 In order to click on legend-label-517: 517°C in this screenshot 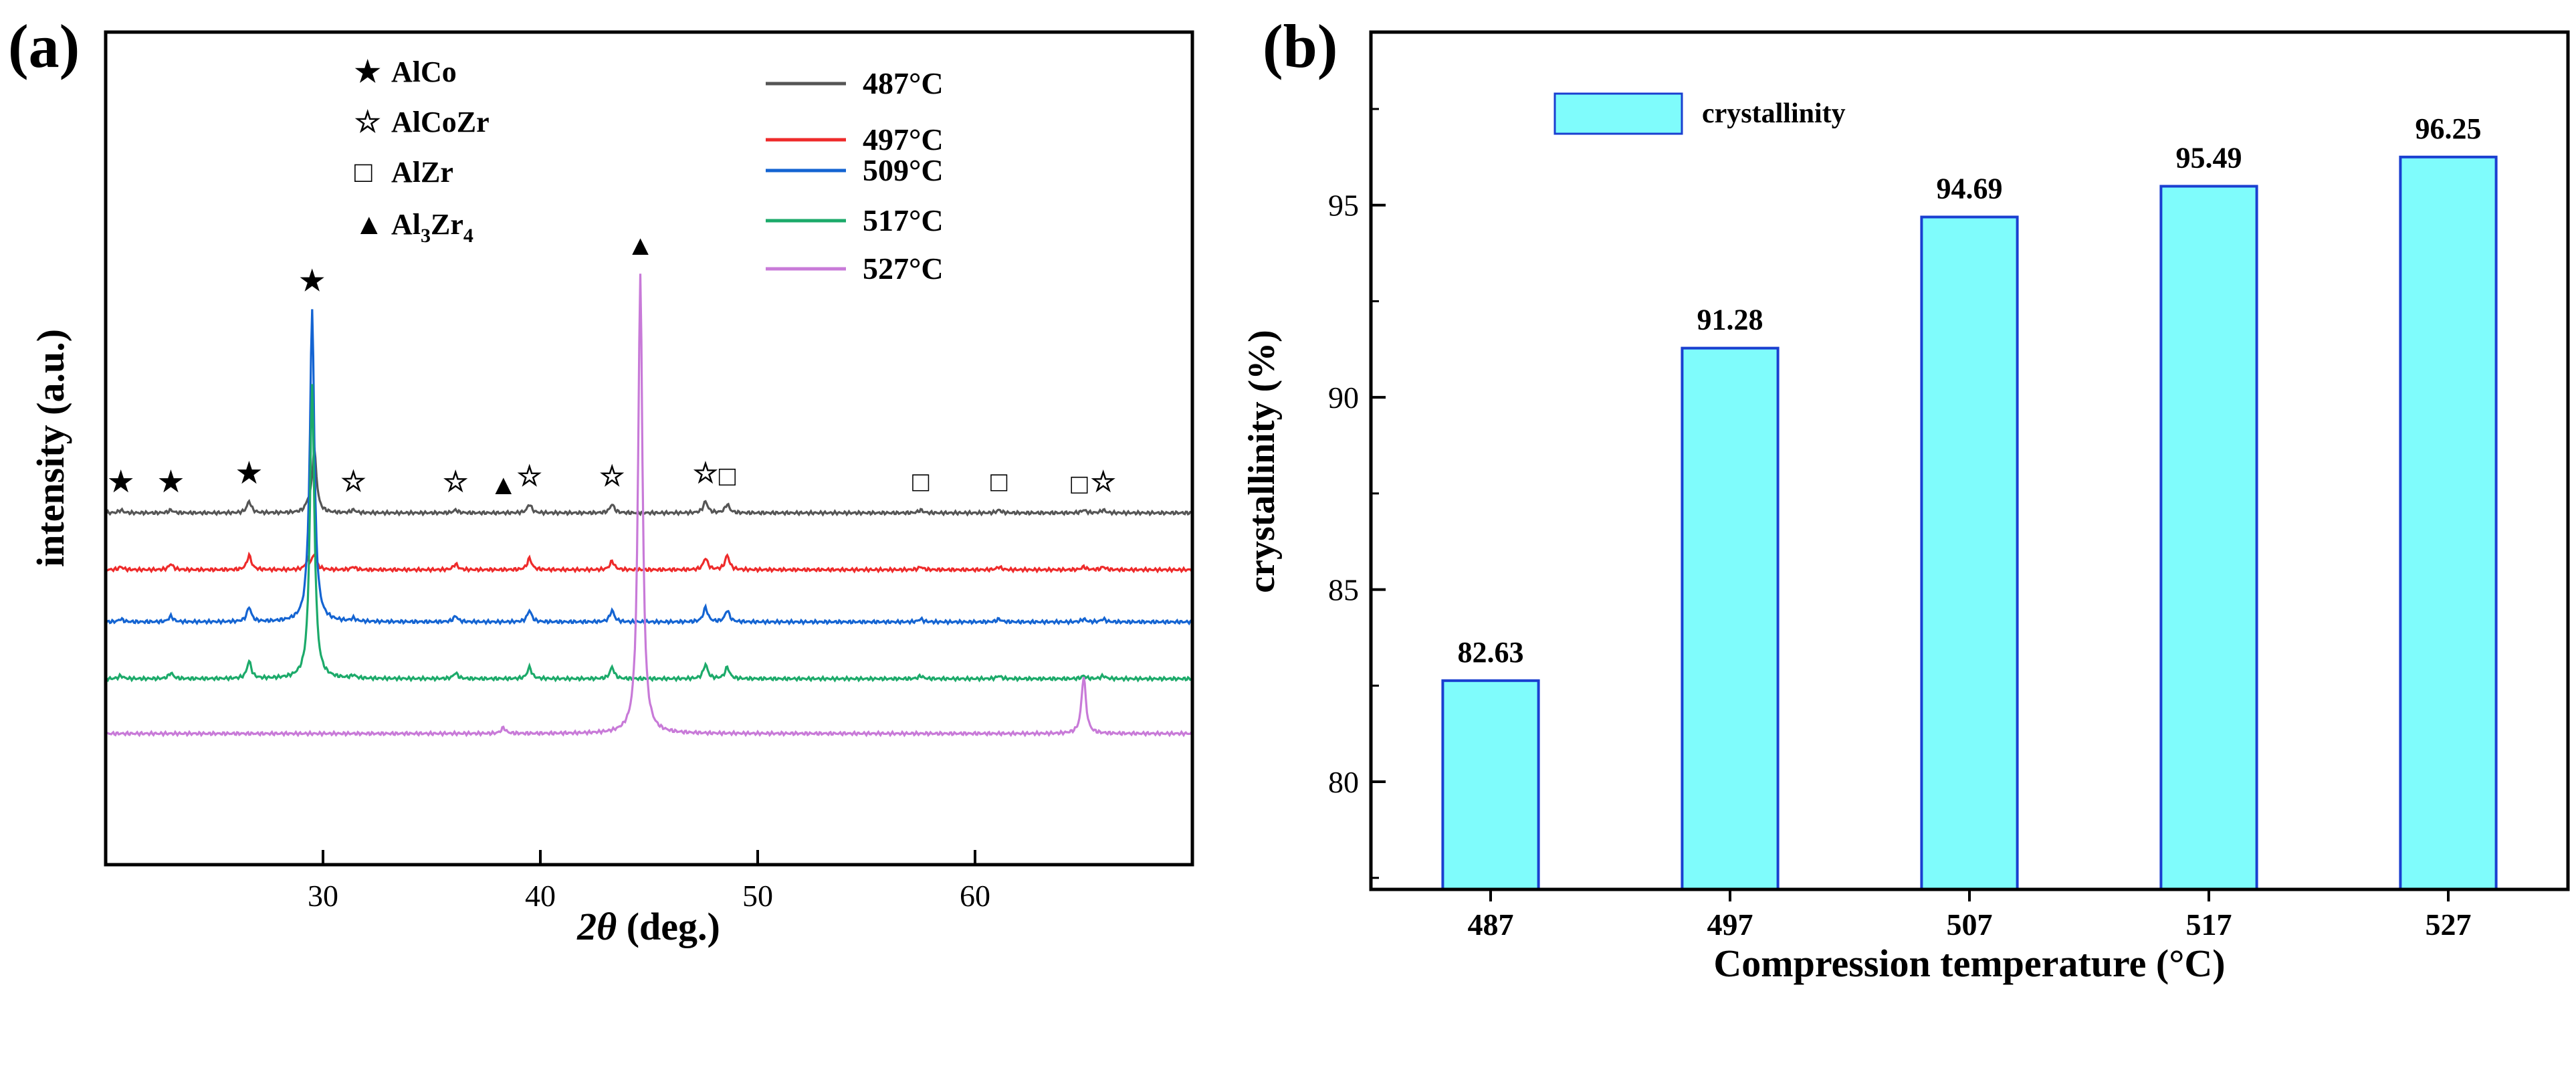, I will do `click(903, 220)`.